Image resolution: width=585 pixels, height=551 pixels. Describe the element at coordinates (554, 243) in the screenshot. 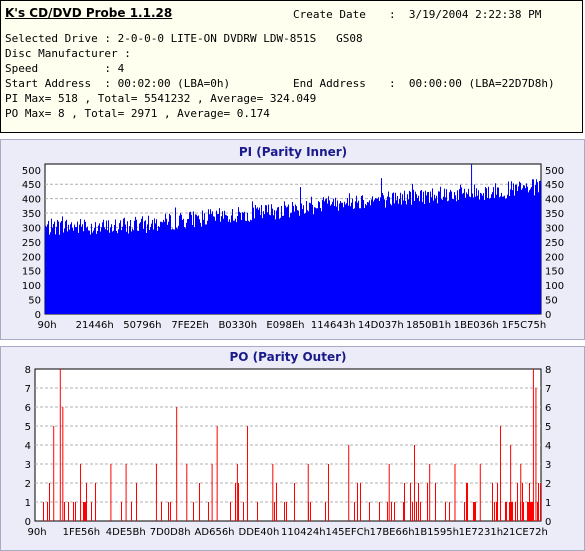

I see `y-tick-label-right: 250` at that location.